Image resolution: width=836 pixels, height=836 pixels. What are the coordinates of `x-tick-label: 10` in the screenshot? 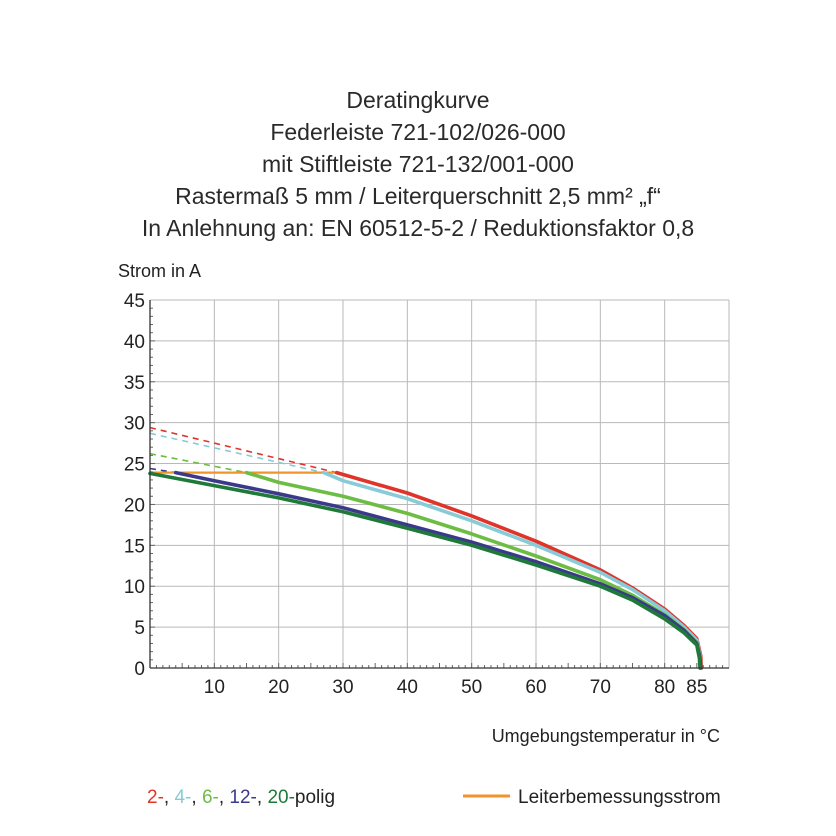 It's located at (214, 687).